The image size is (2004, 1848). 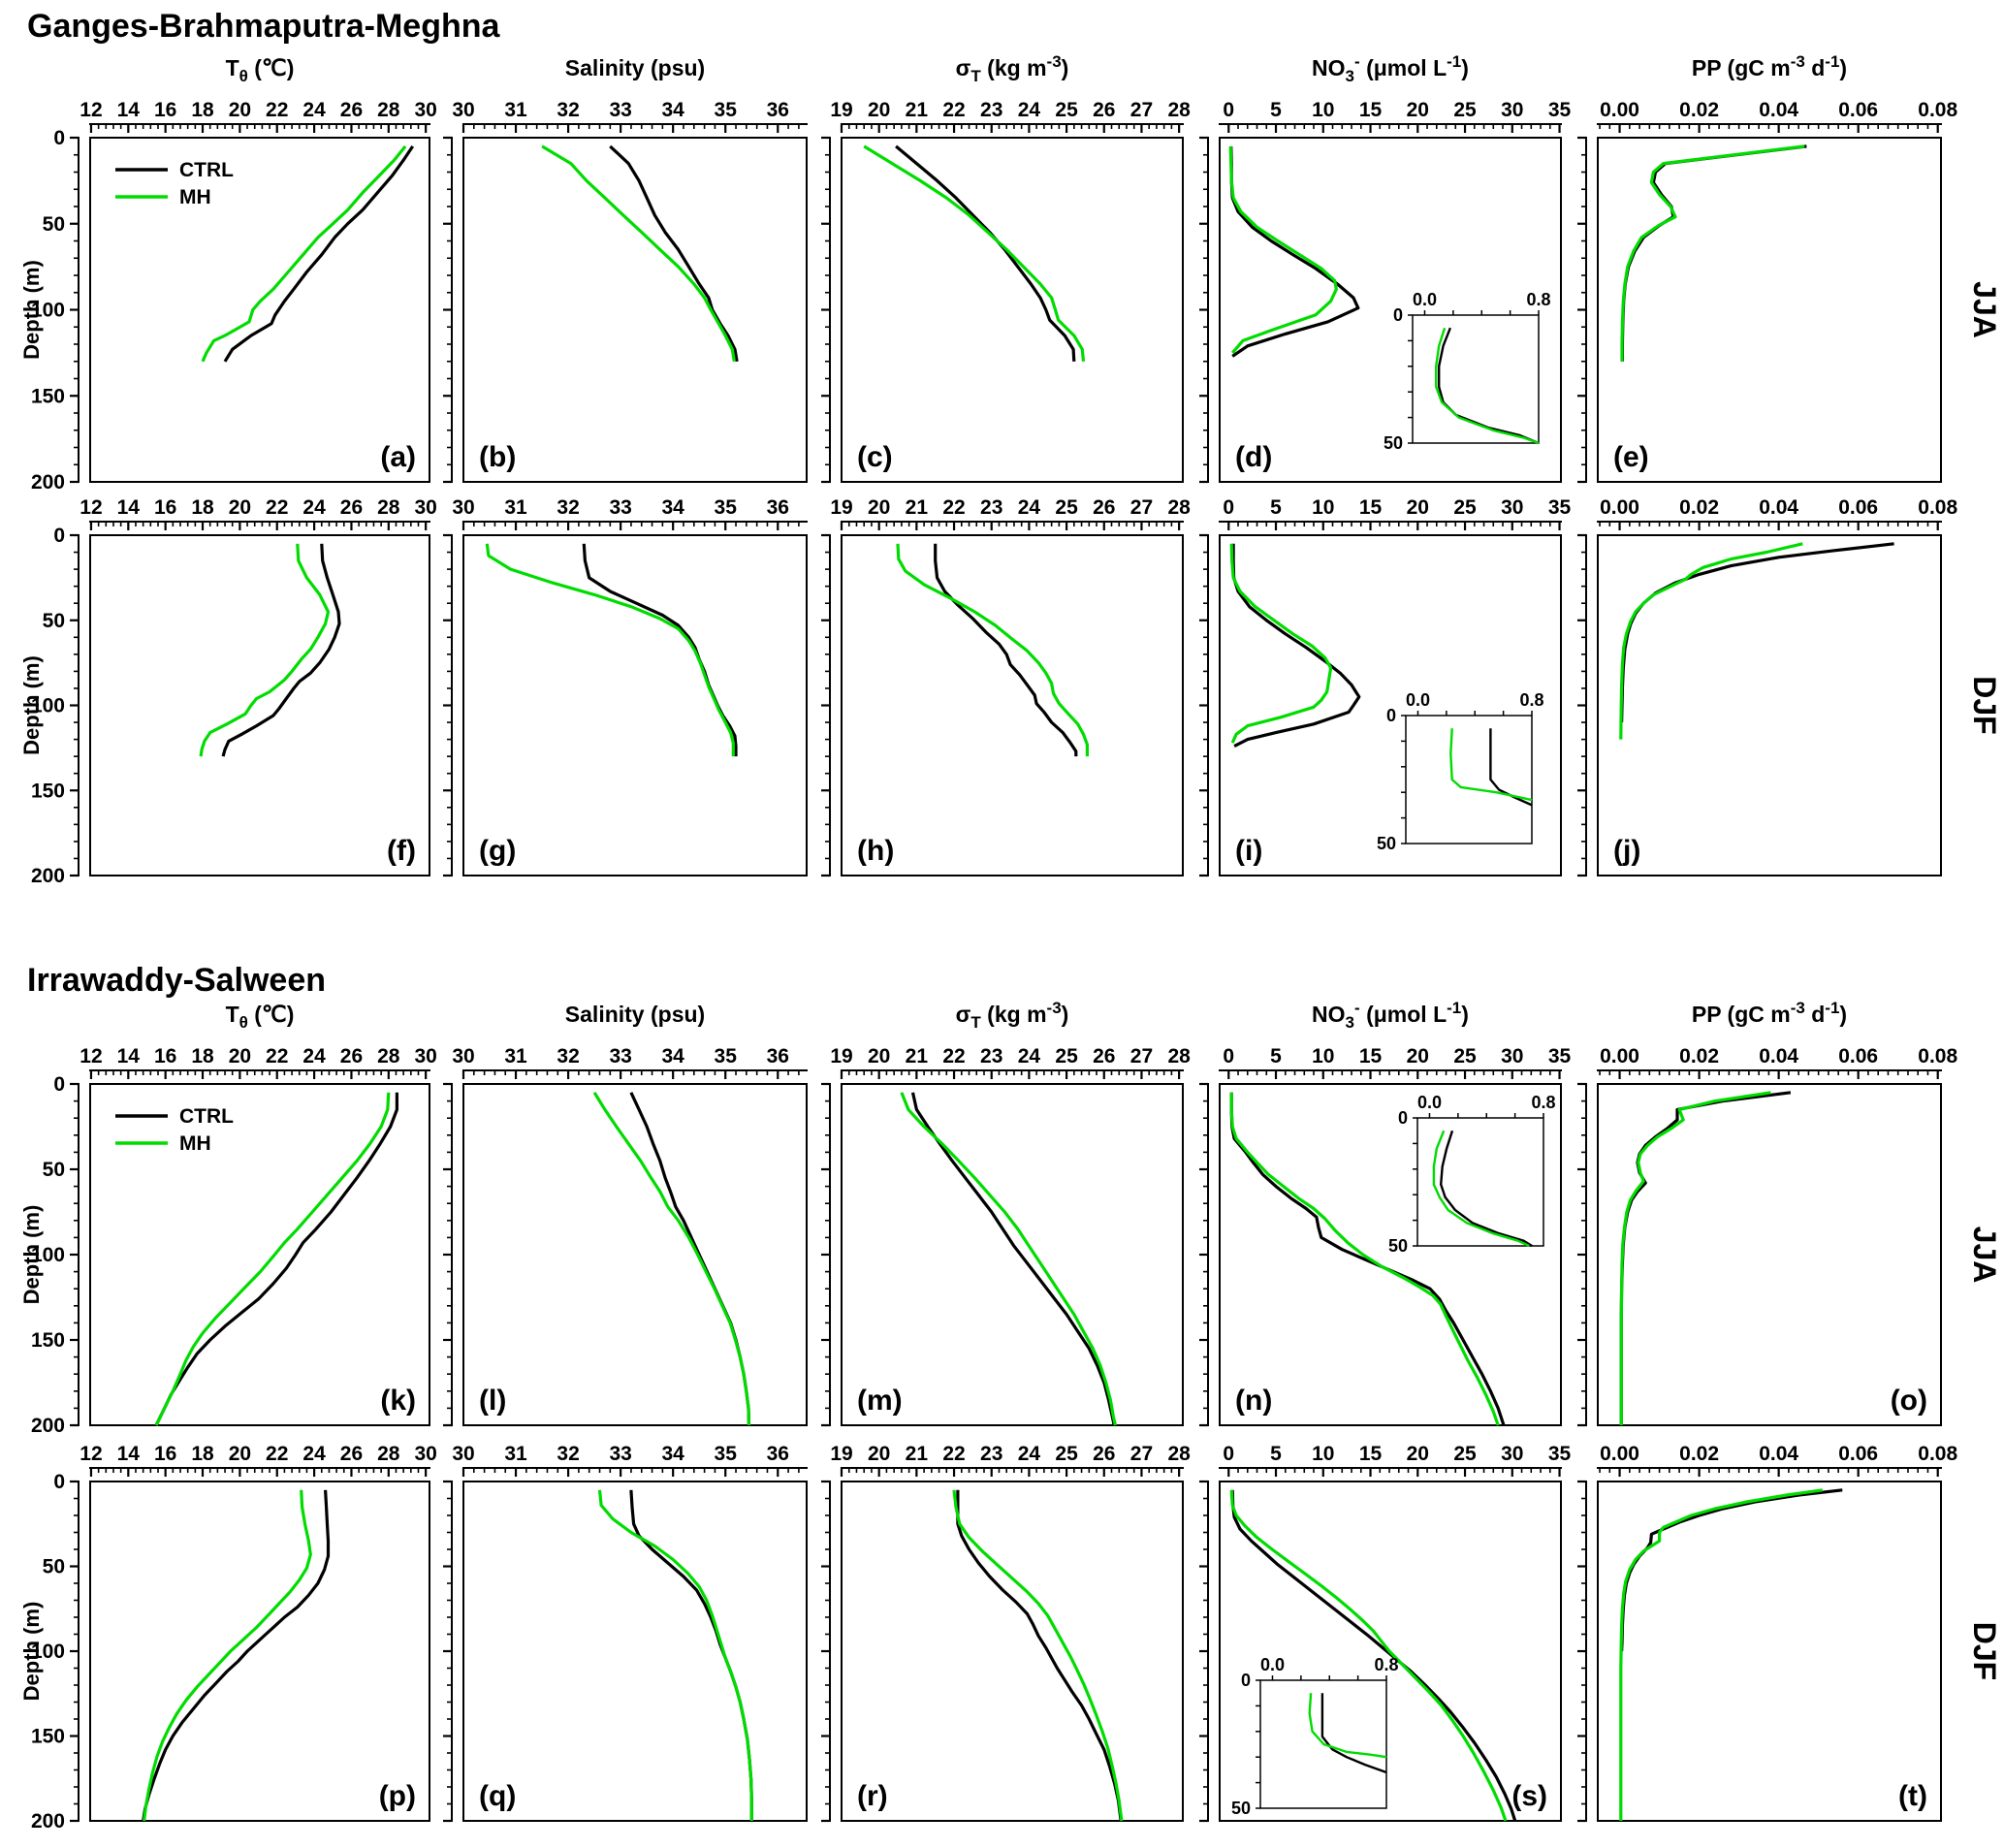 What do you see at coordinates (1323, 1454) in the screenshot?
I see `svg-text: 10` at bounding box center [1323, 1454].